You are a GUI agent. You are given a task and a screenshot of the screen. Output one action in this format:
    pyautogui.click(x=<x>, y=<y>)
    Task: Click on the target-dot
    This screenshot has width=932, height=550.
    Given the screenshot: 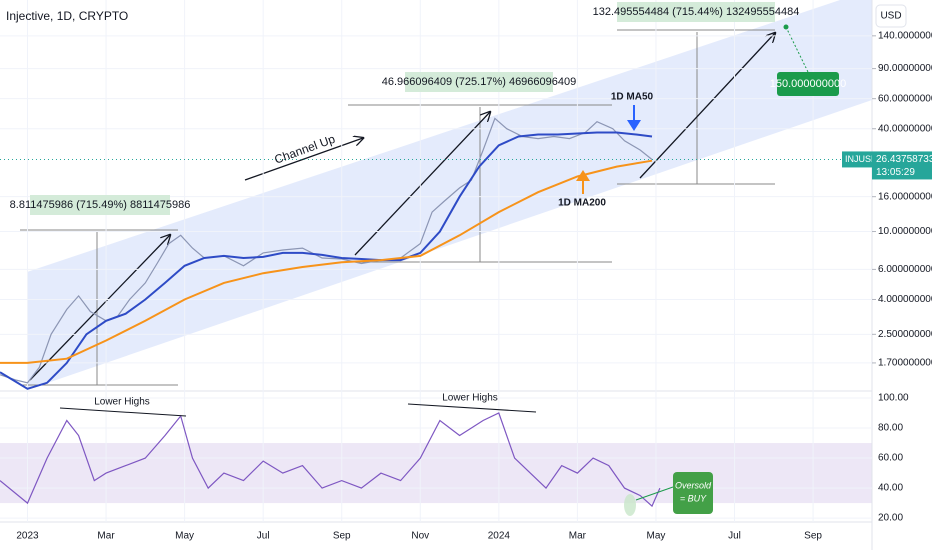 What is the action you would take?
    pyautogui.click(x=786, y=27)
    